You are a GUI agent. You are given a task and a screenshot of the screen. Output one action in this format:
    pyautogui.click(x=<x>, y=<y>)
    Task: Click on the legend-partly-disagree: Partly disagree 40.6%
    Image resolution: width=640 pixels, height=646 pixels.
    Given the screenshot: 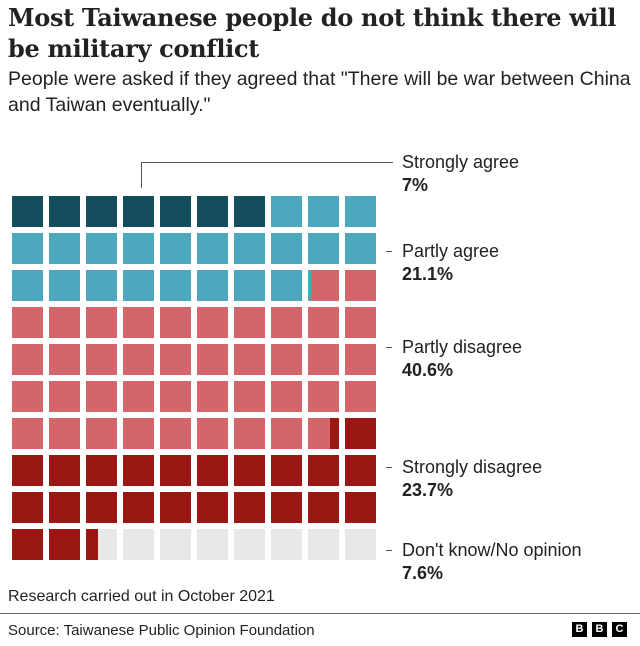 What is the action you would take?
    pyautogui.click(x=462, y=359)
    